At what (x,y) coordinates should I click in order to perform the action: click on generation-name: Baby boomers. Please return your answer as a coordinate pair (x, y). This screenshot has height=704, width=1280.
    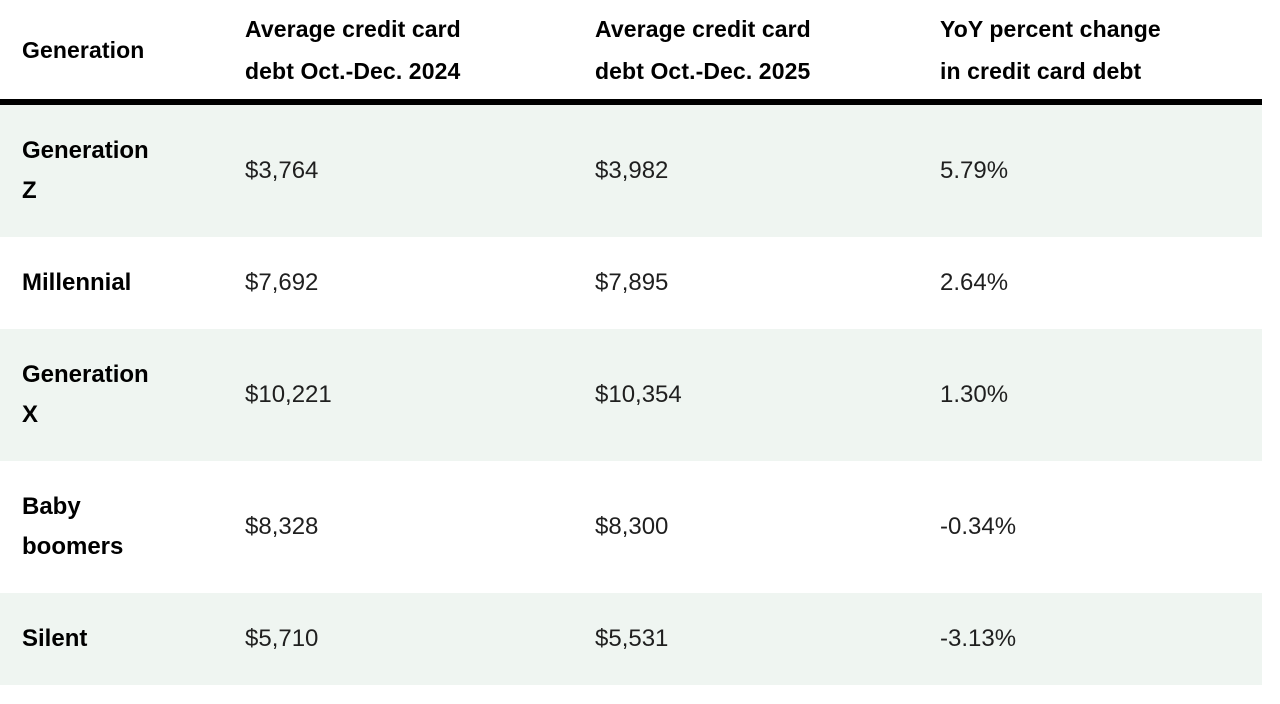
    Looking at the image, I should click on (73, 526).